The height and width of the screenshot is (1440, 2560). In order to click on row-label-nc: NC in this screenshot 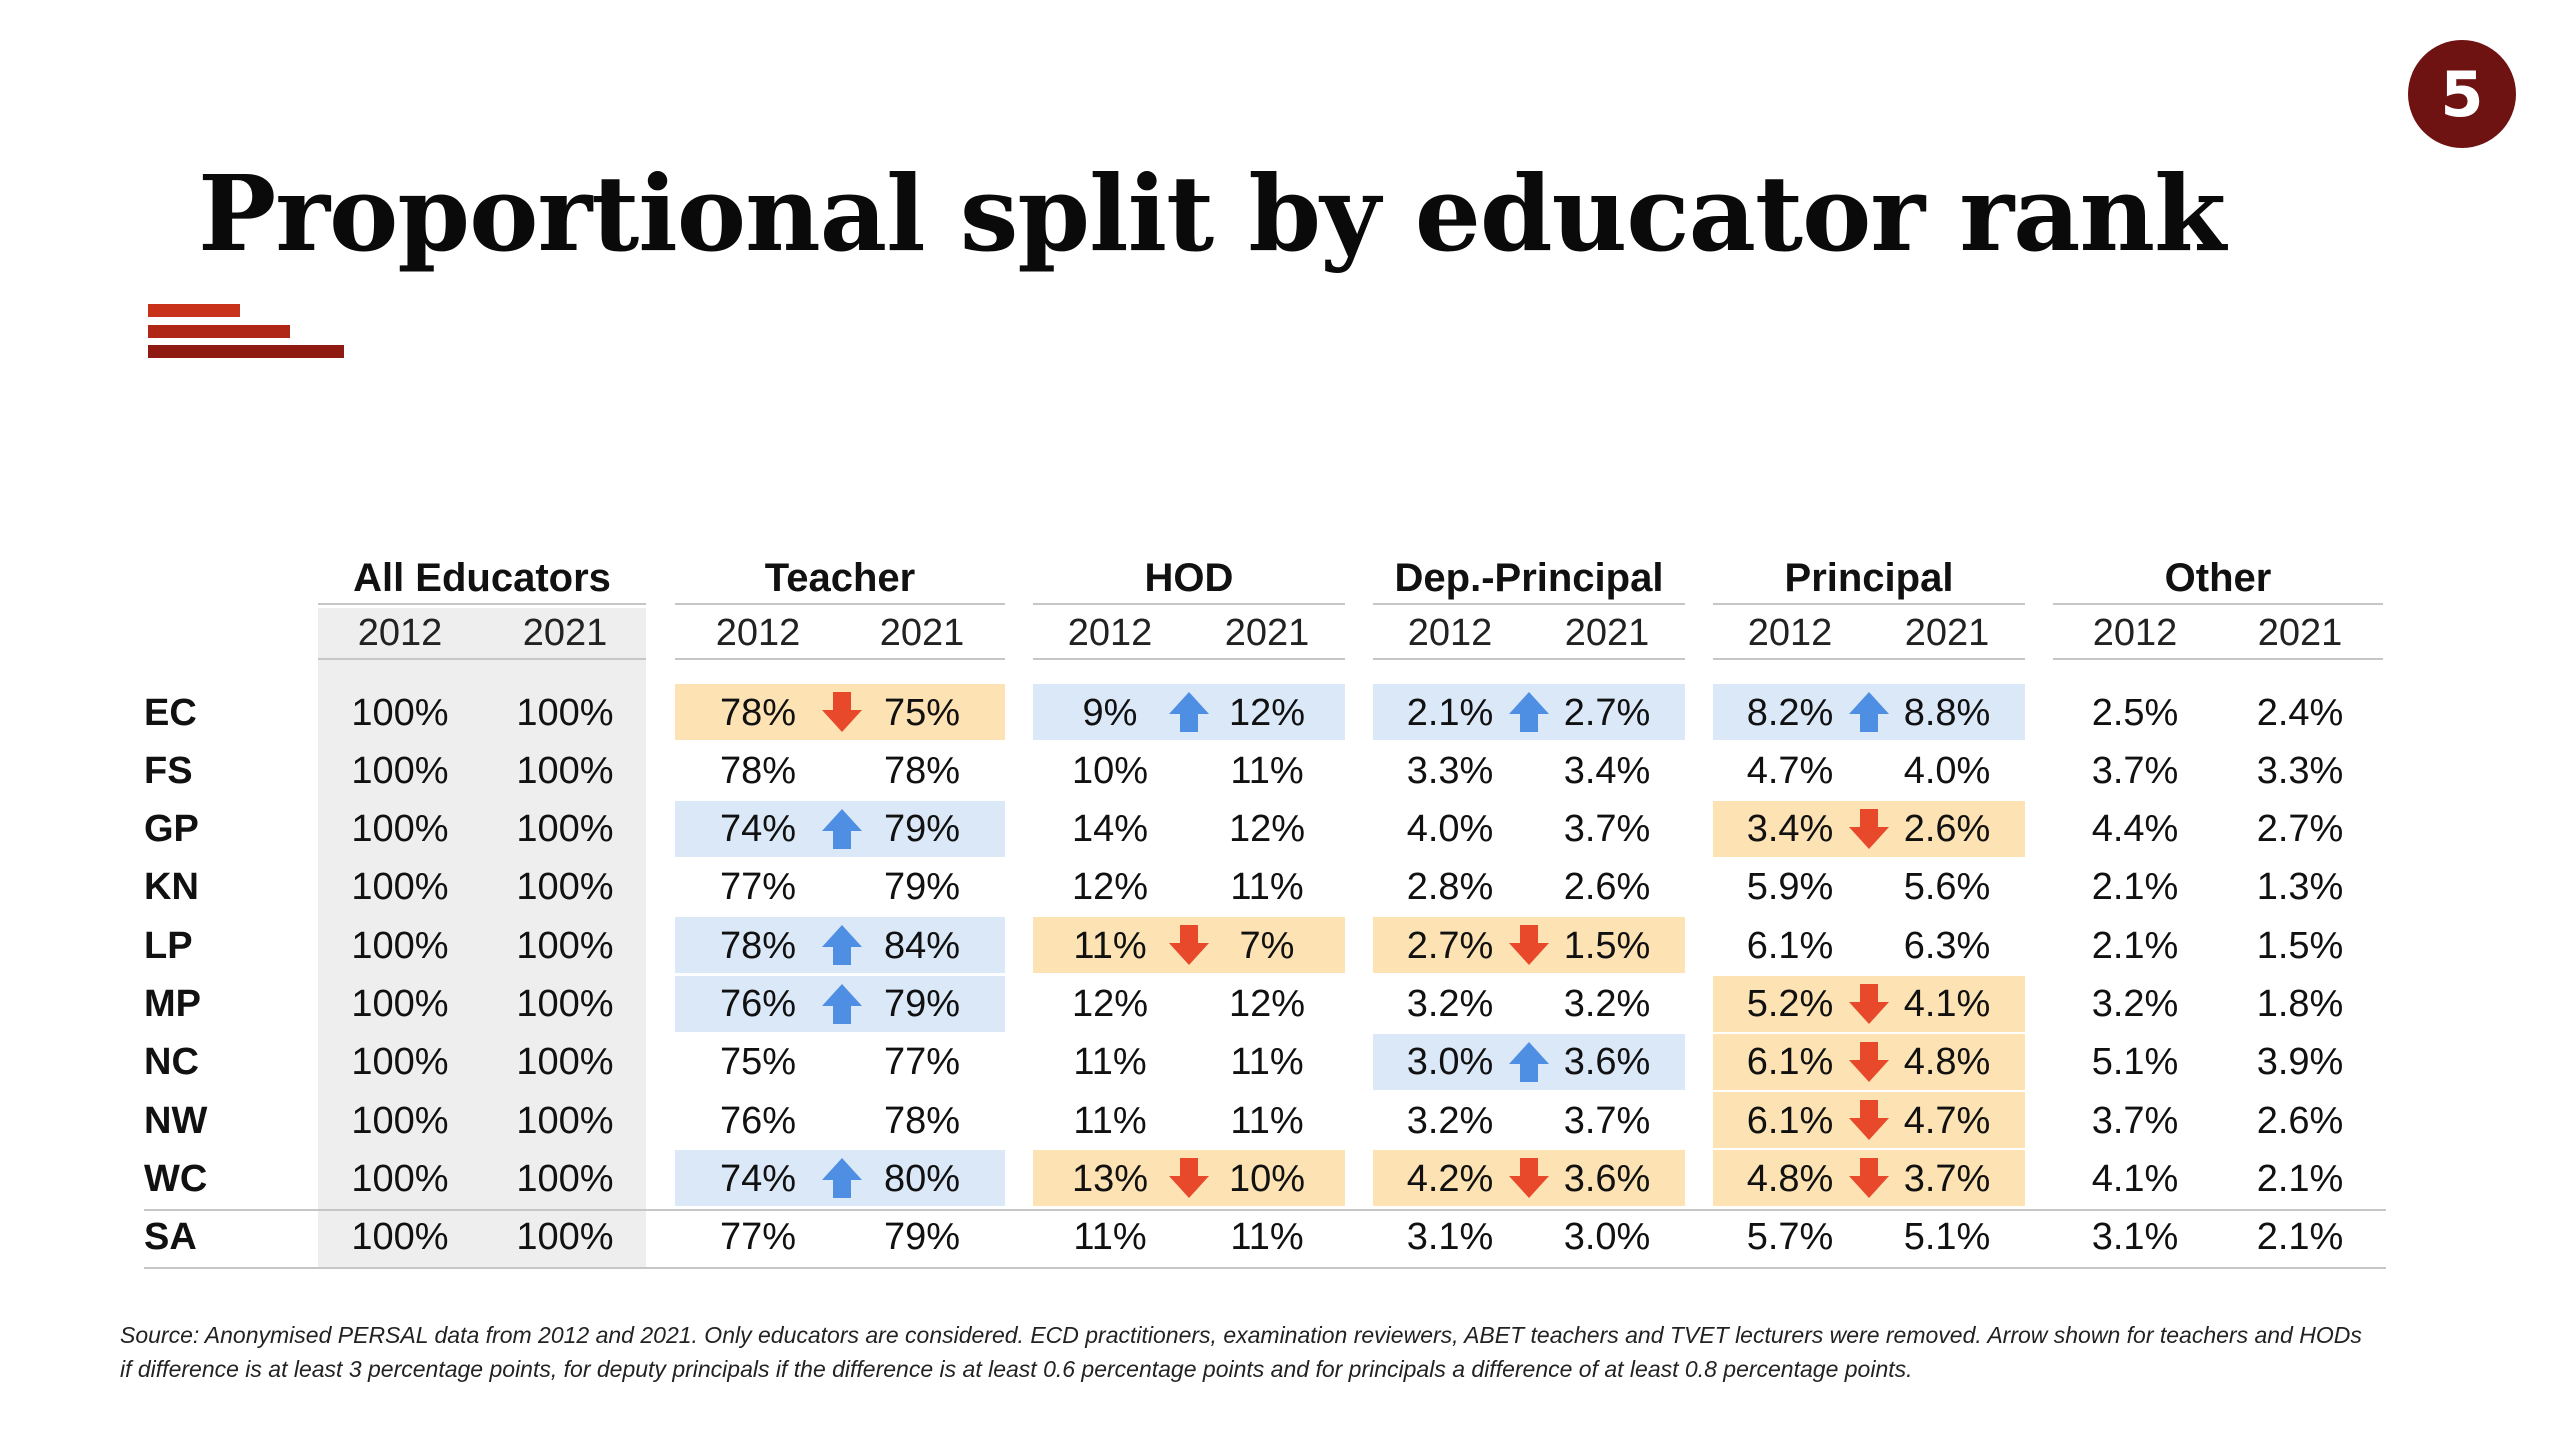, I will do `click(171, 1062)`.